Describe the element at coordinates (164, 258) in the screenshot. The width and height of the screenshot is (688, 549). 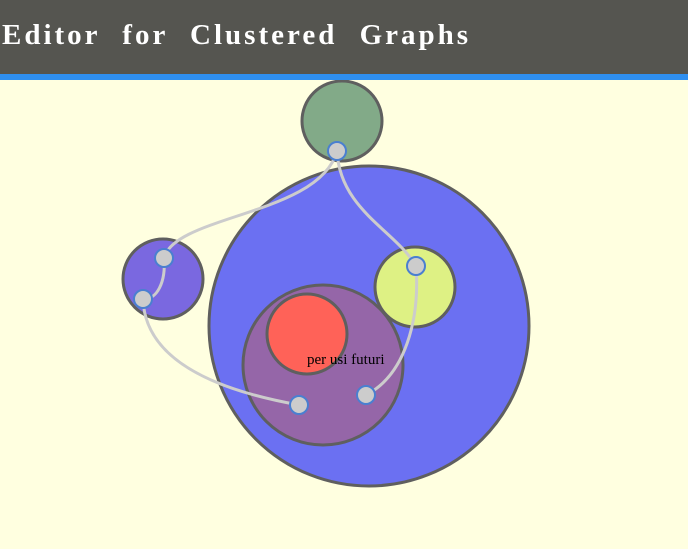
I see `port-left-upper` at that location.